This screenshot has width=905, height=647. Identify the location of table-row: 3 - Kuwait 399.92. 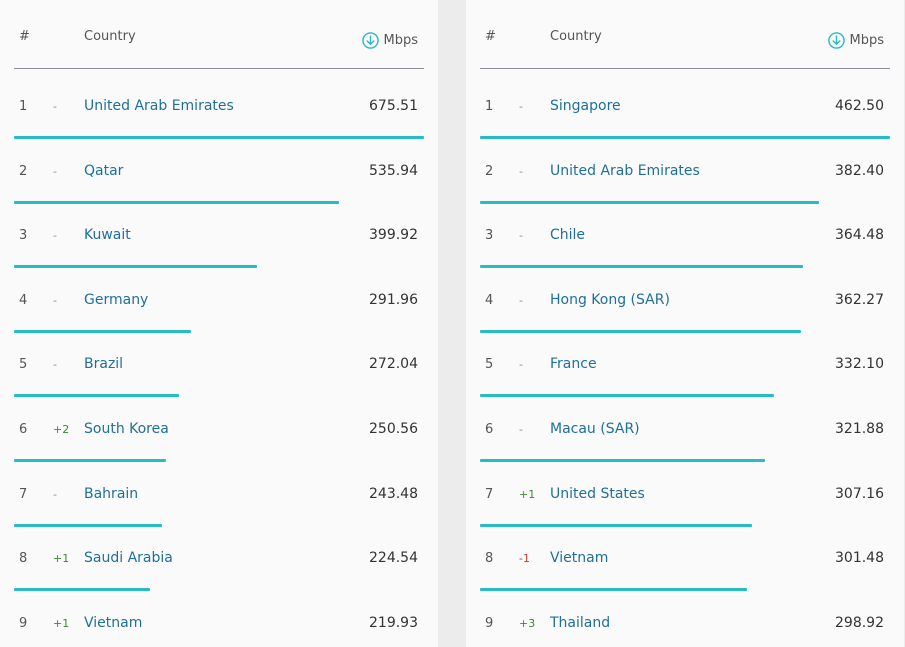
(219, 236).